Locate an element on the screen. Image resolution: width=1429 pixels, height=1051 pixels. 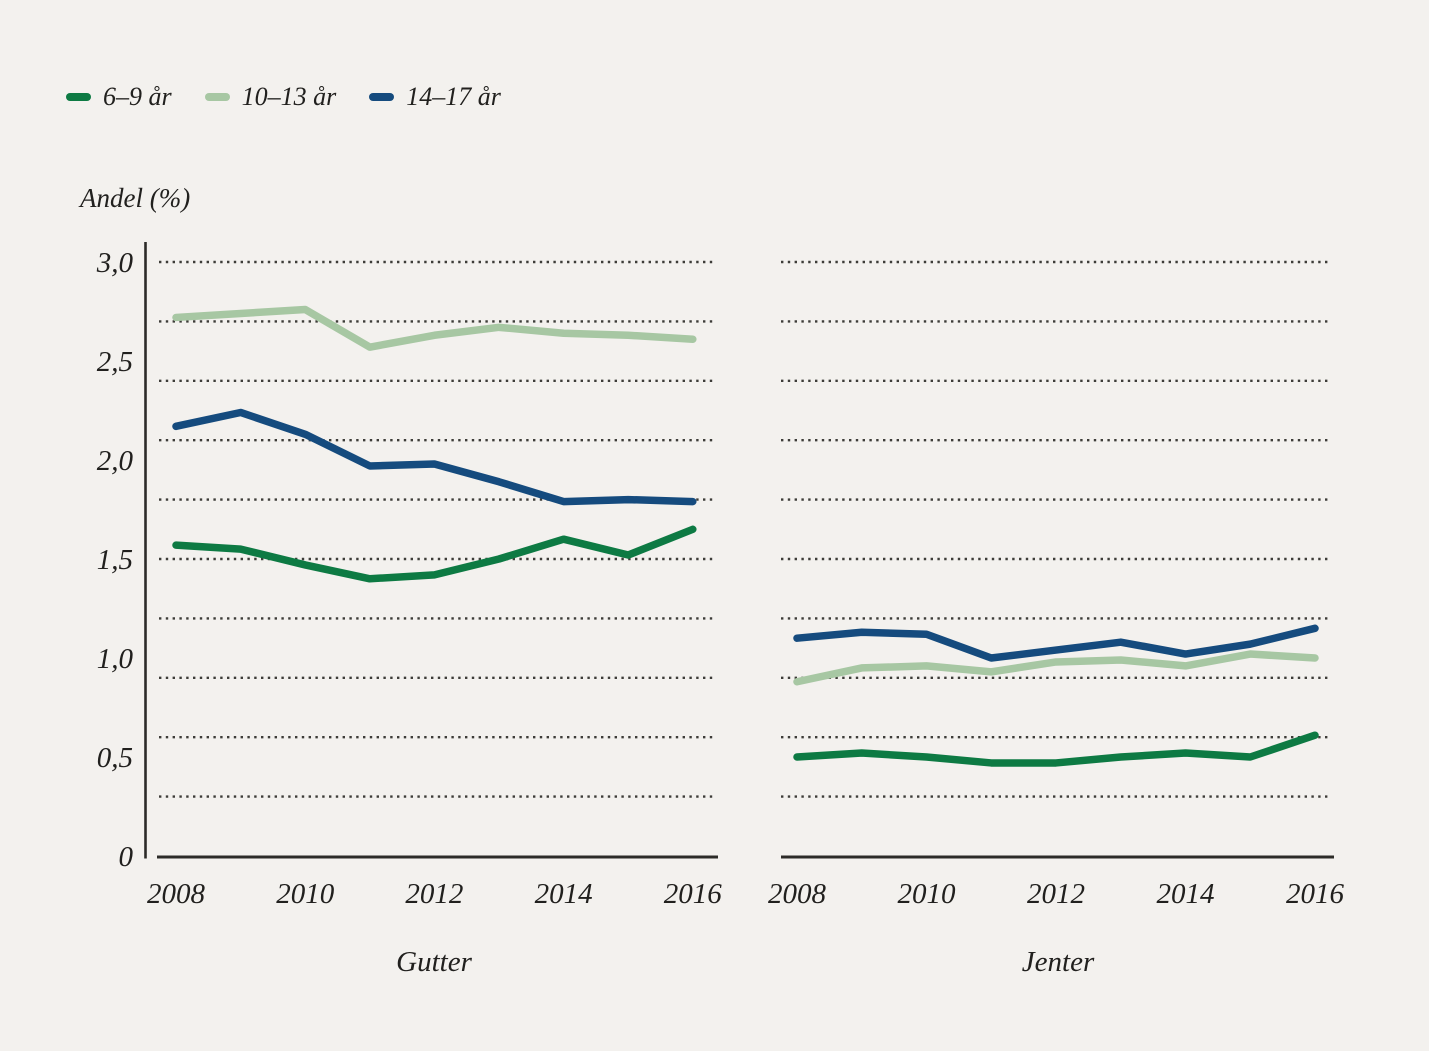
y-tick-label: 2,0 is located at coordinates (115, 461).